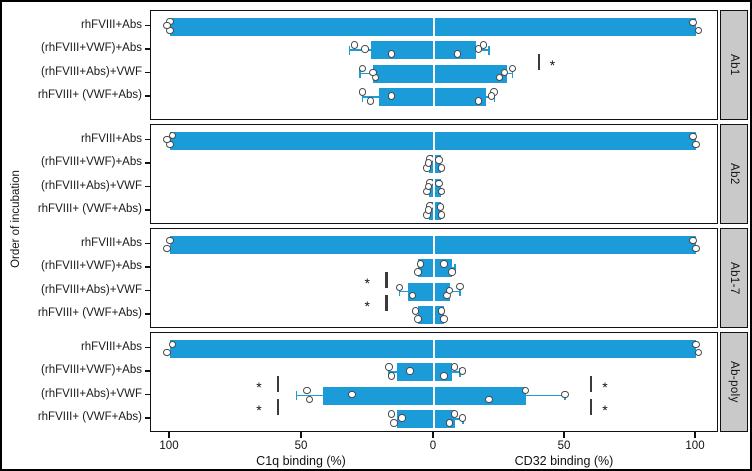 This screenshot has height=471, width=752. What do you see at coordinates (89, 209) in the screenshot?
I see `category-label: rhFVIII+ (VWF+Abs)` at bounding box center [89, 209].